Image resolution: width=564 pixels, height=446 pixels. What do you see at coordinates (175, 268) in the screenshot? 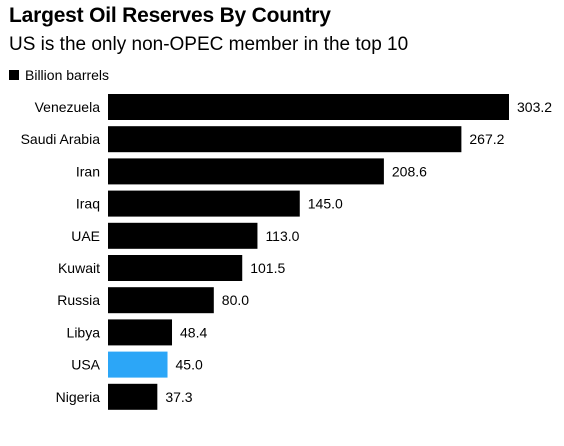
I see `bar-kuwait` at bounding box center [175, 268].